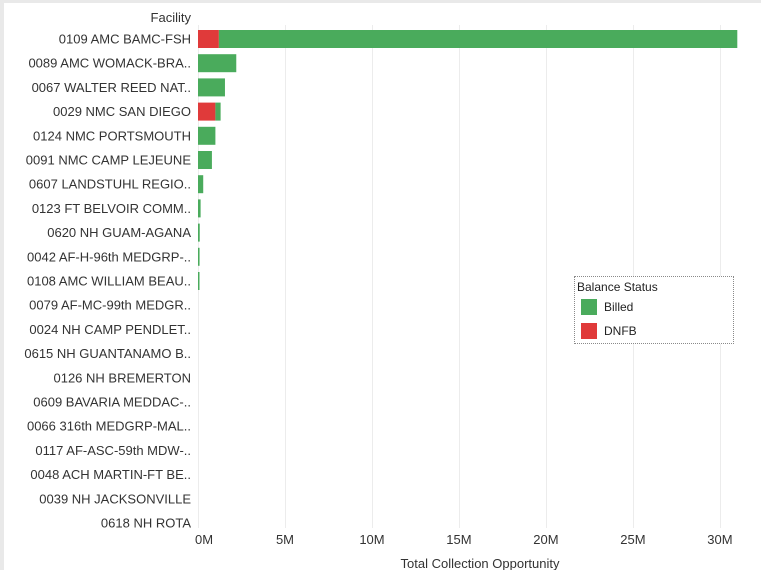  Describe the element at coordinates (589, 331) in the screenshot. I see `legend-swatch-dnfb` at that location.